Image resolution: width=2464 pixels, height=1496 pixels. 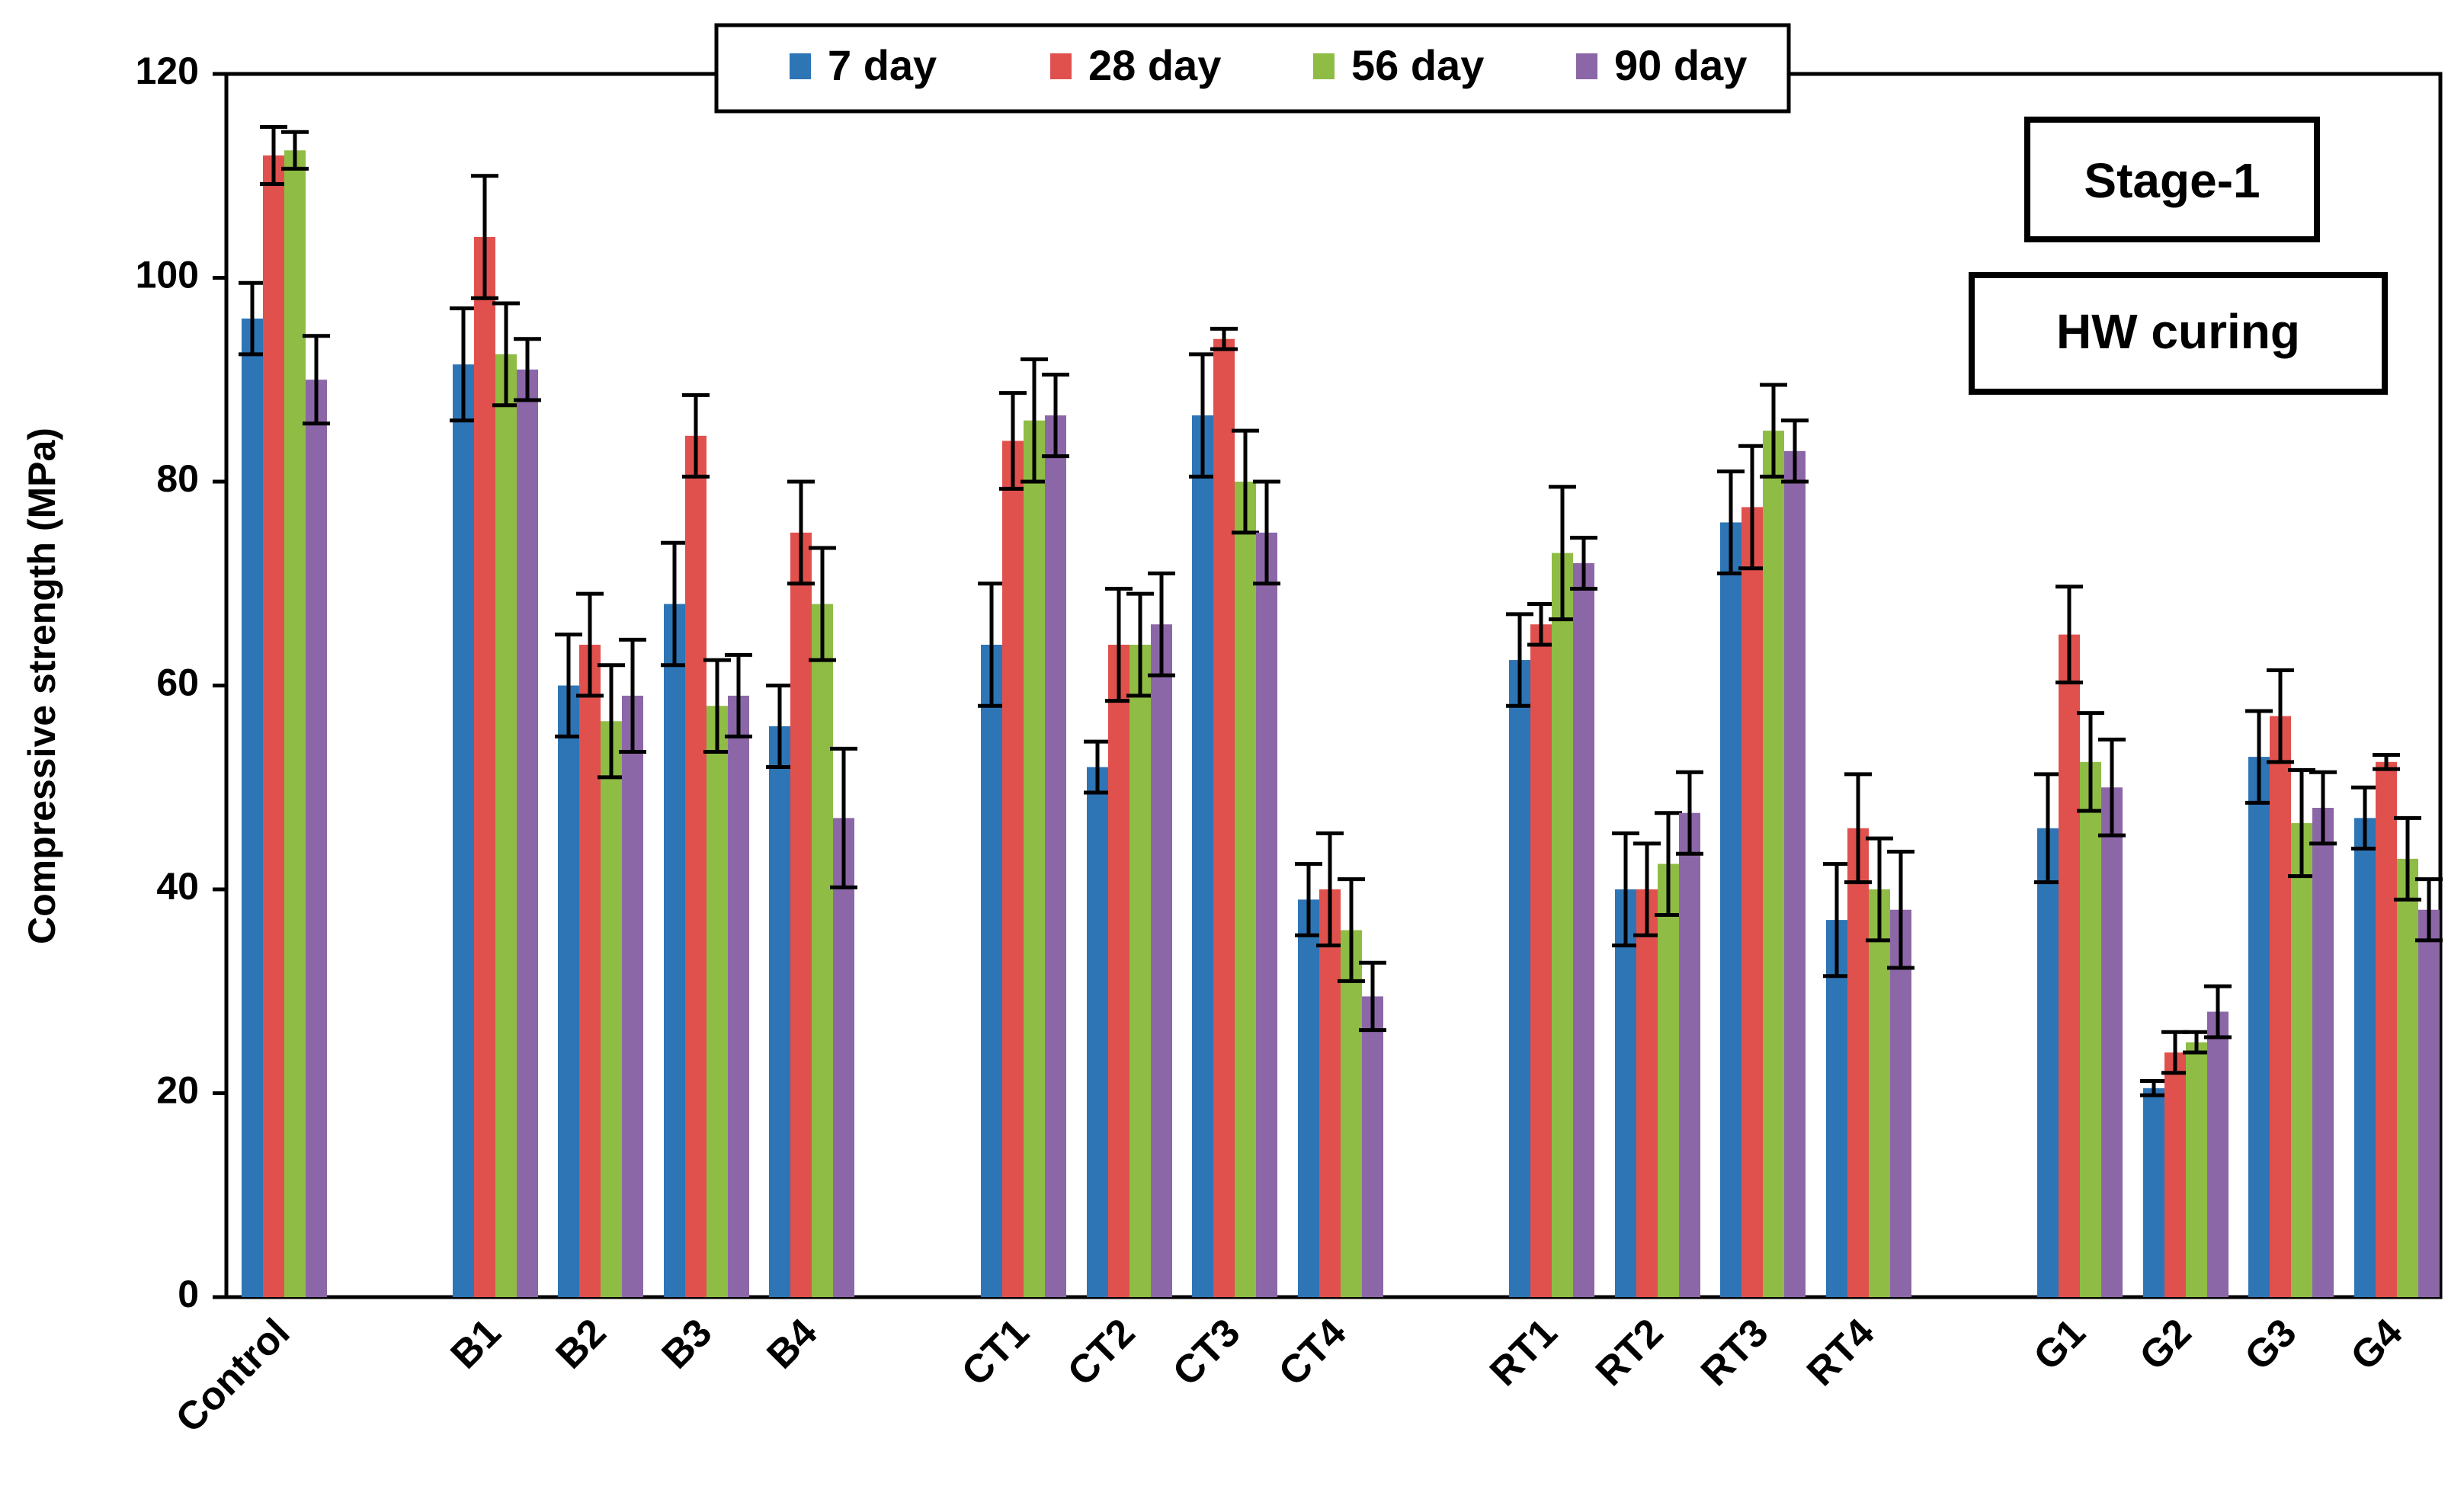 I want to click on bar-b4-90-day, so click(x=843, y=1057).